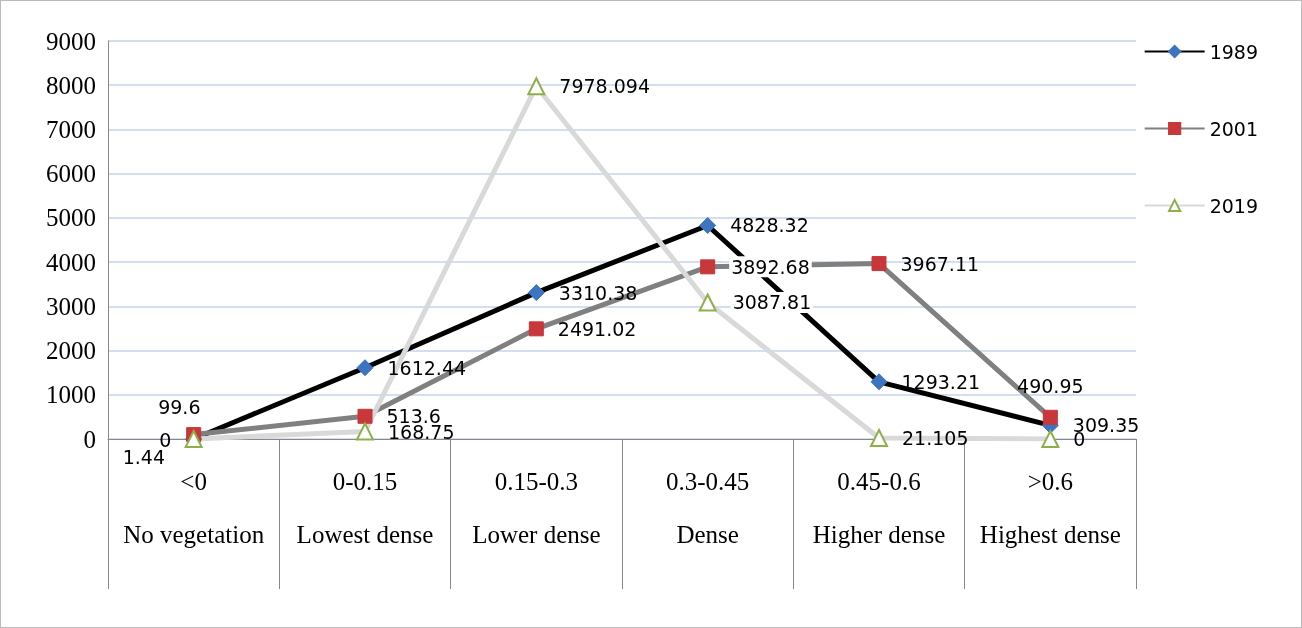  Describe the element at coordinates (772, 302) in the screenshot. I see `data-label: 3087.81` at that location.